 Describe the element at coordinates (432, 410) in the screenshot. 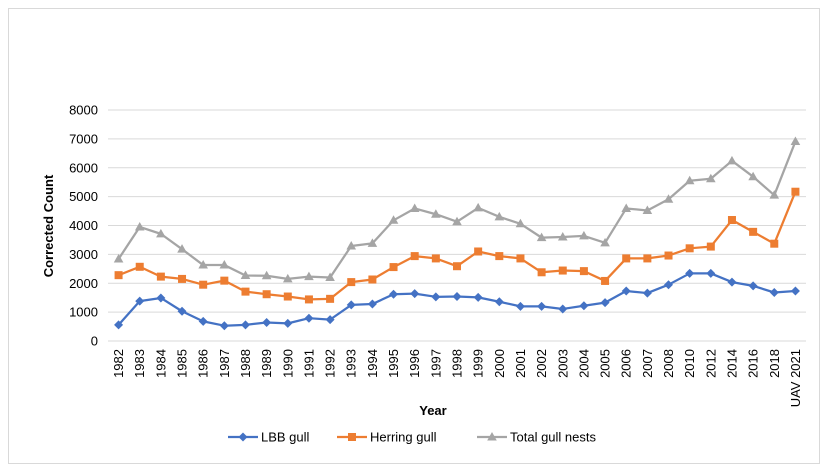

I see `x-axis-title: Year` at that location.